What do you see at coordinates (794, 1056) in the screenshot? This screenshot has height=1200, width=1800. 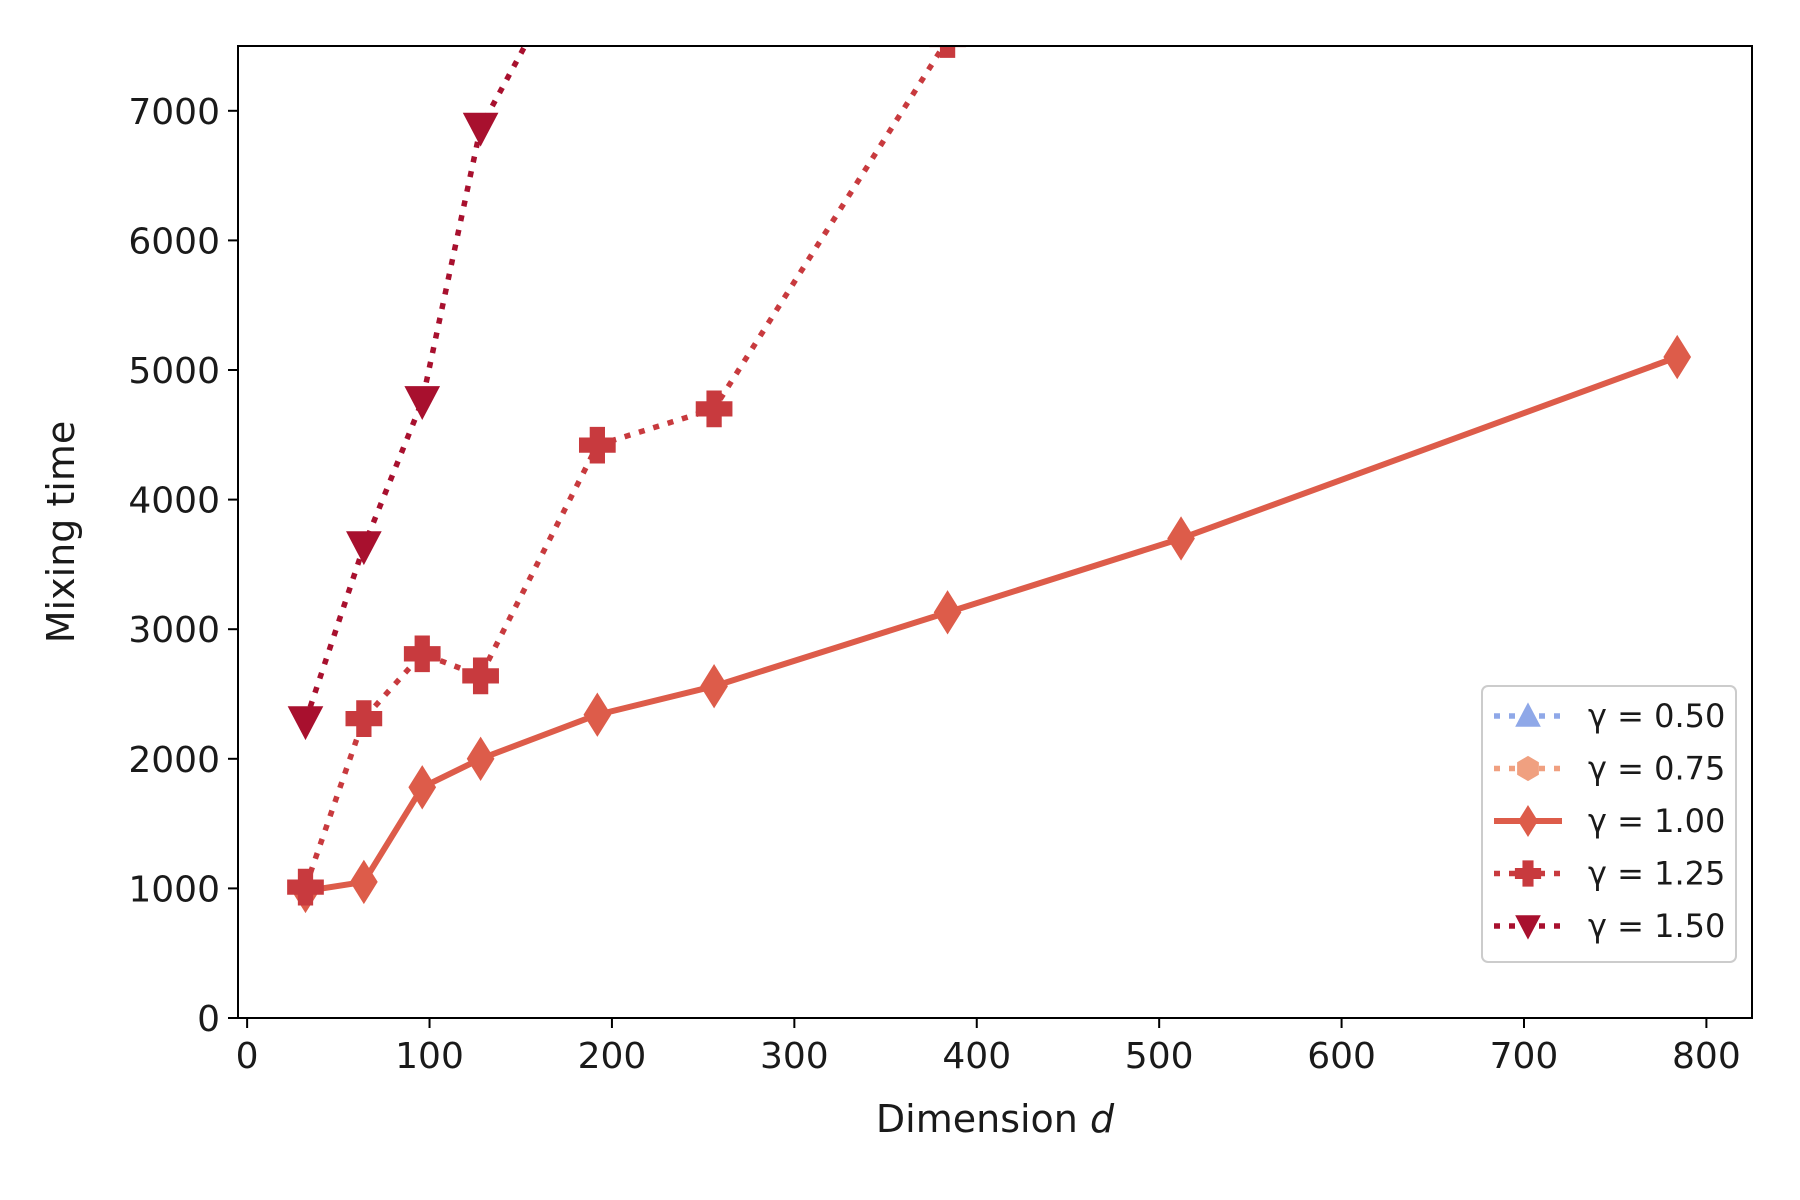 I see `x-tick-label: 300` at bounding box center [794, 1056].